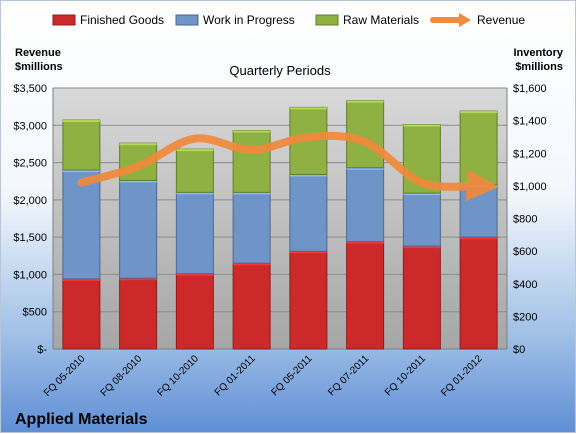 The image size is (576, 434). What do you see at coordinates (530, 122) in the screenshot?
I see `right-tick-label: $1,400` at bounding box center [530, 122].